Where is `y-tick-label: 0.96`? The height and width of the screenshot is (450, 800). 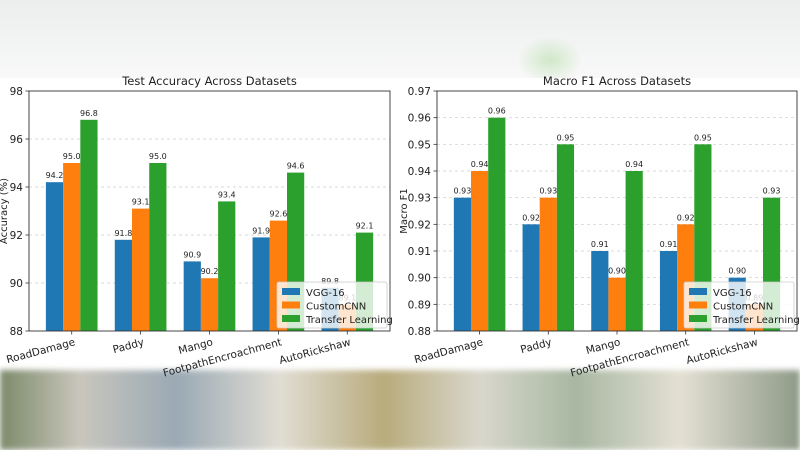
y-tick-label: 0.96 is located at coordinates (420, 119).